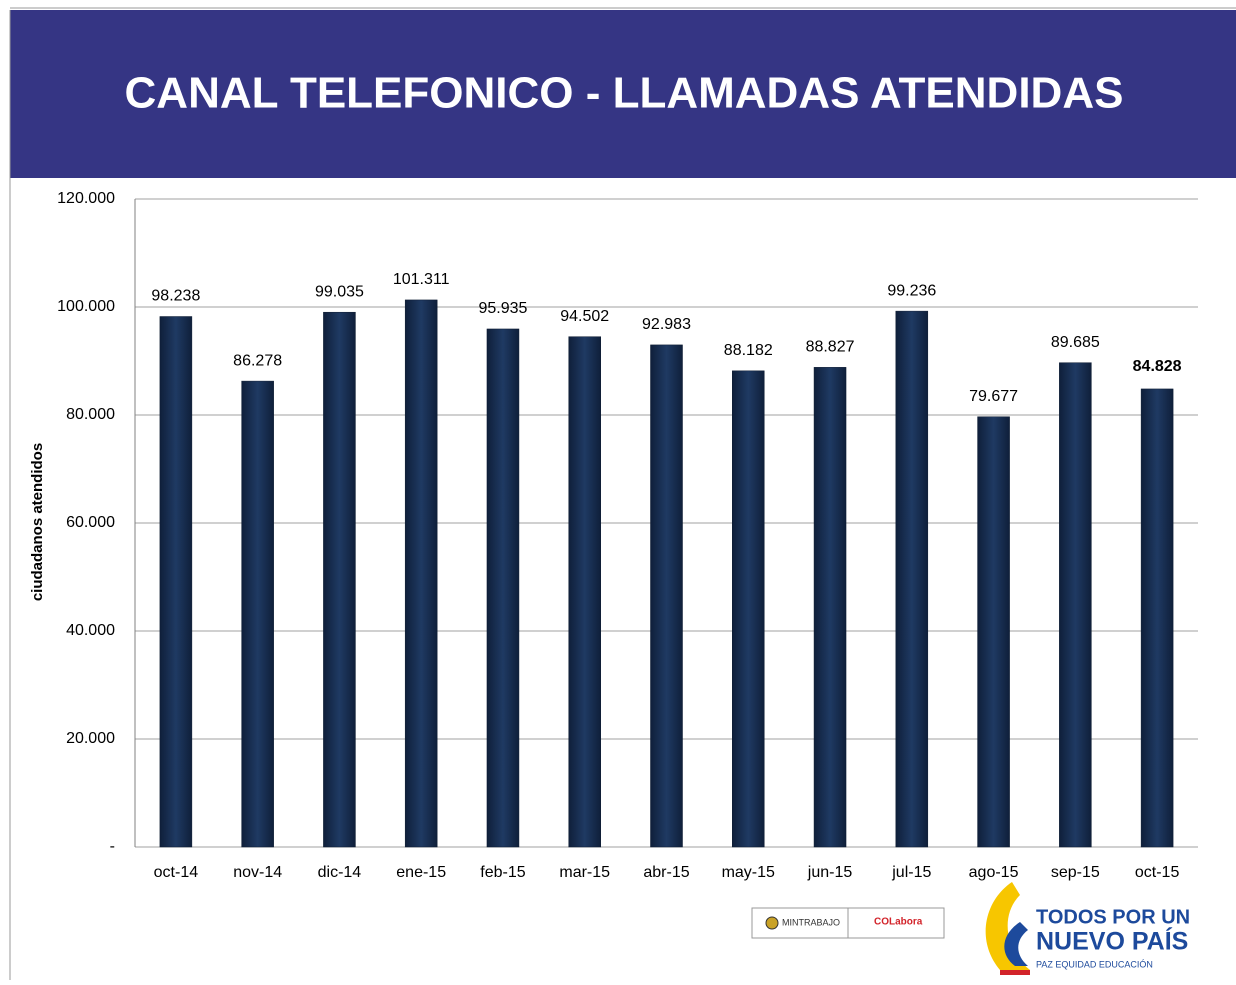 The width and height of the screenshot is (1236, 985). Describe the element at coordinates (666, 324) in the screenshot. I see `value-label: 92.983` at that location.